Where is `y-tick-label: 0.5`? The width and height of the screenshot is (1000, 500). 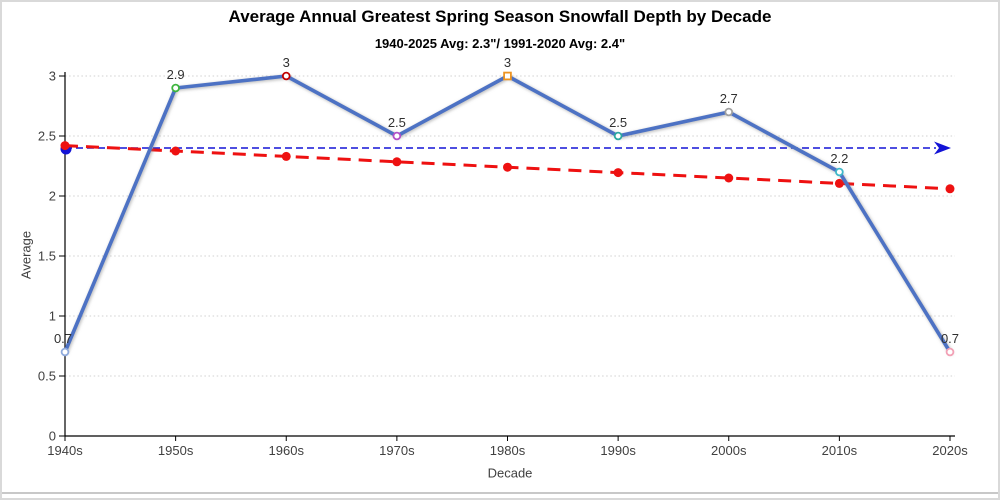
y-tick-label: 0.5 is located at coordinates (47, 376).